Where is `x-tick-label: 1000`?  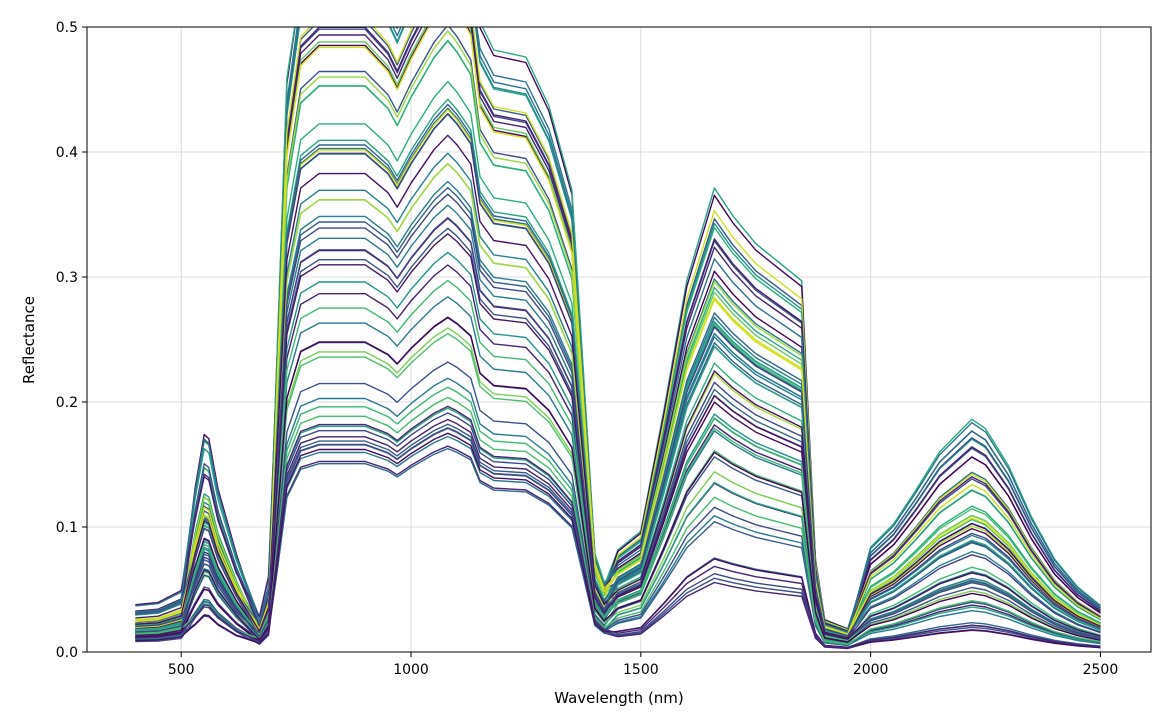 x-tick-label: 1000 is located at coordinates (411, 670).